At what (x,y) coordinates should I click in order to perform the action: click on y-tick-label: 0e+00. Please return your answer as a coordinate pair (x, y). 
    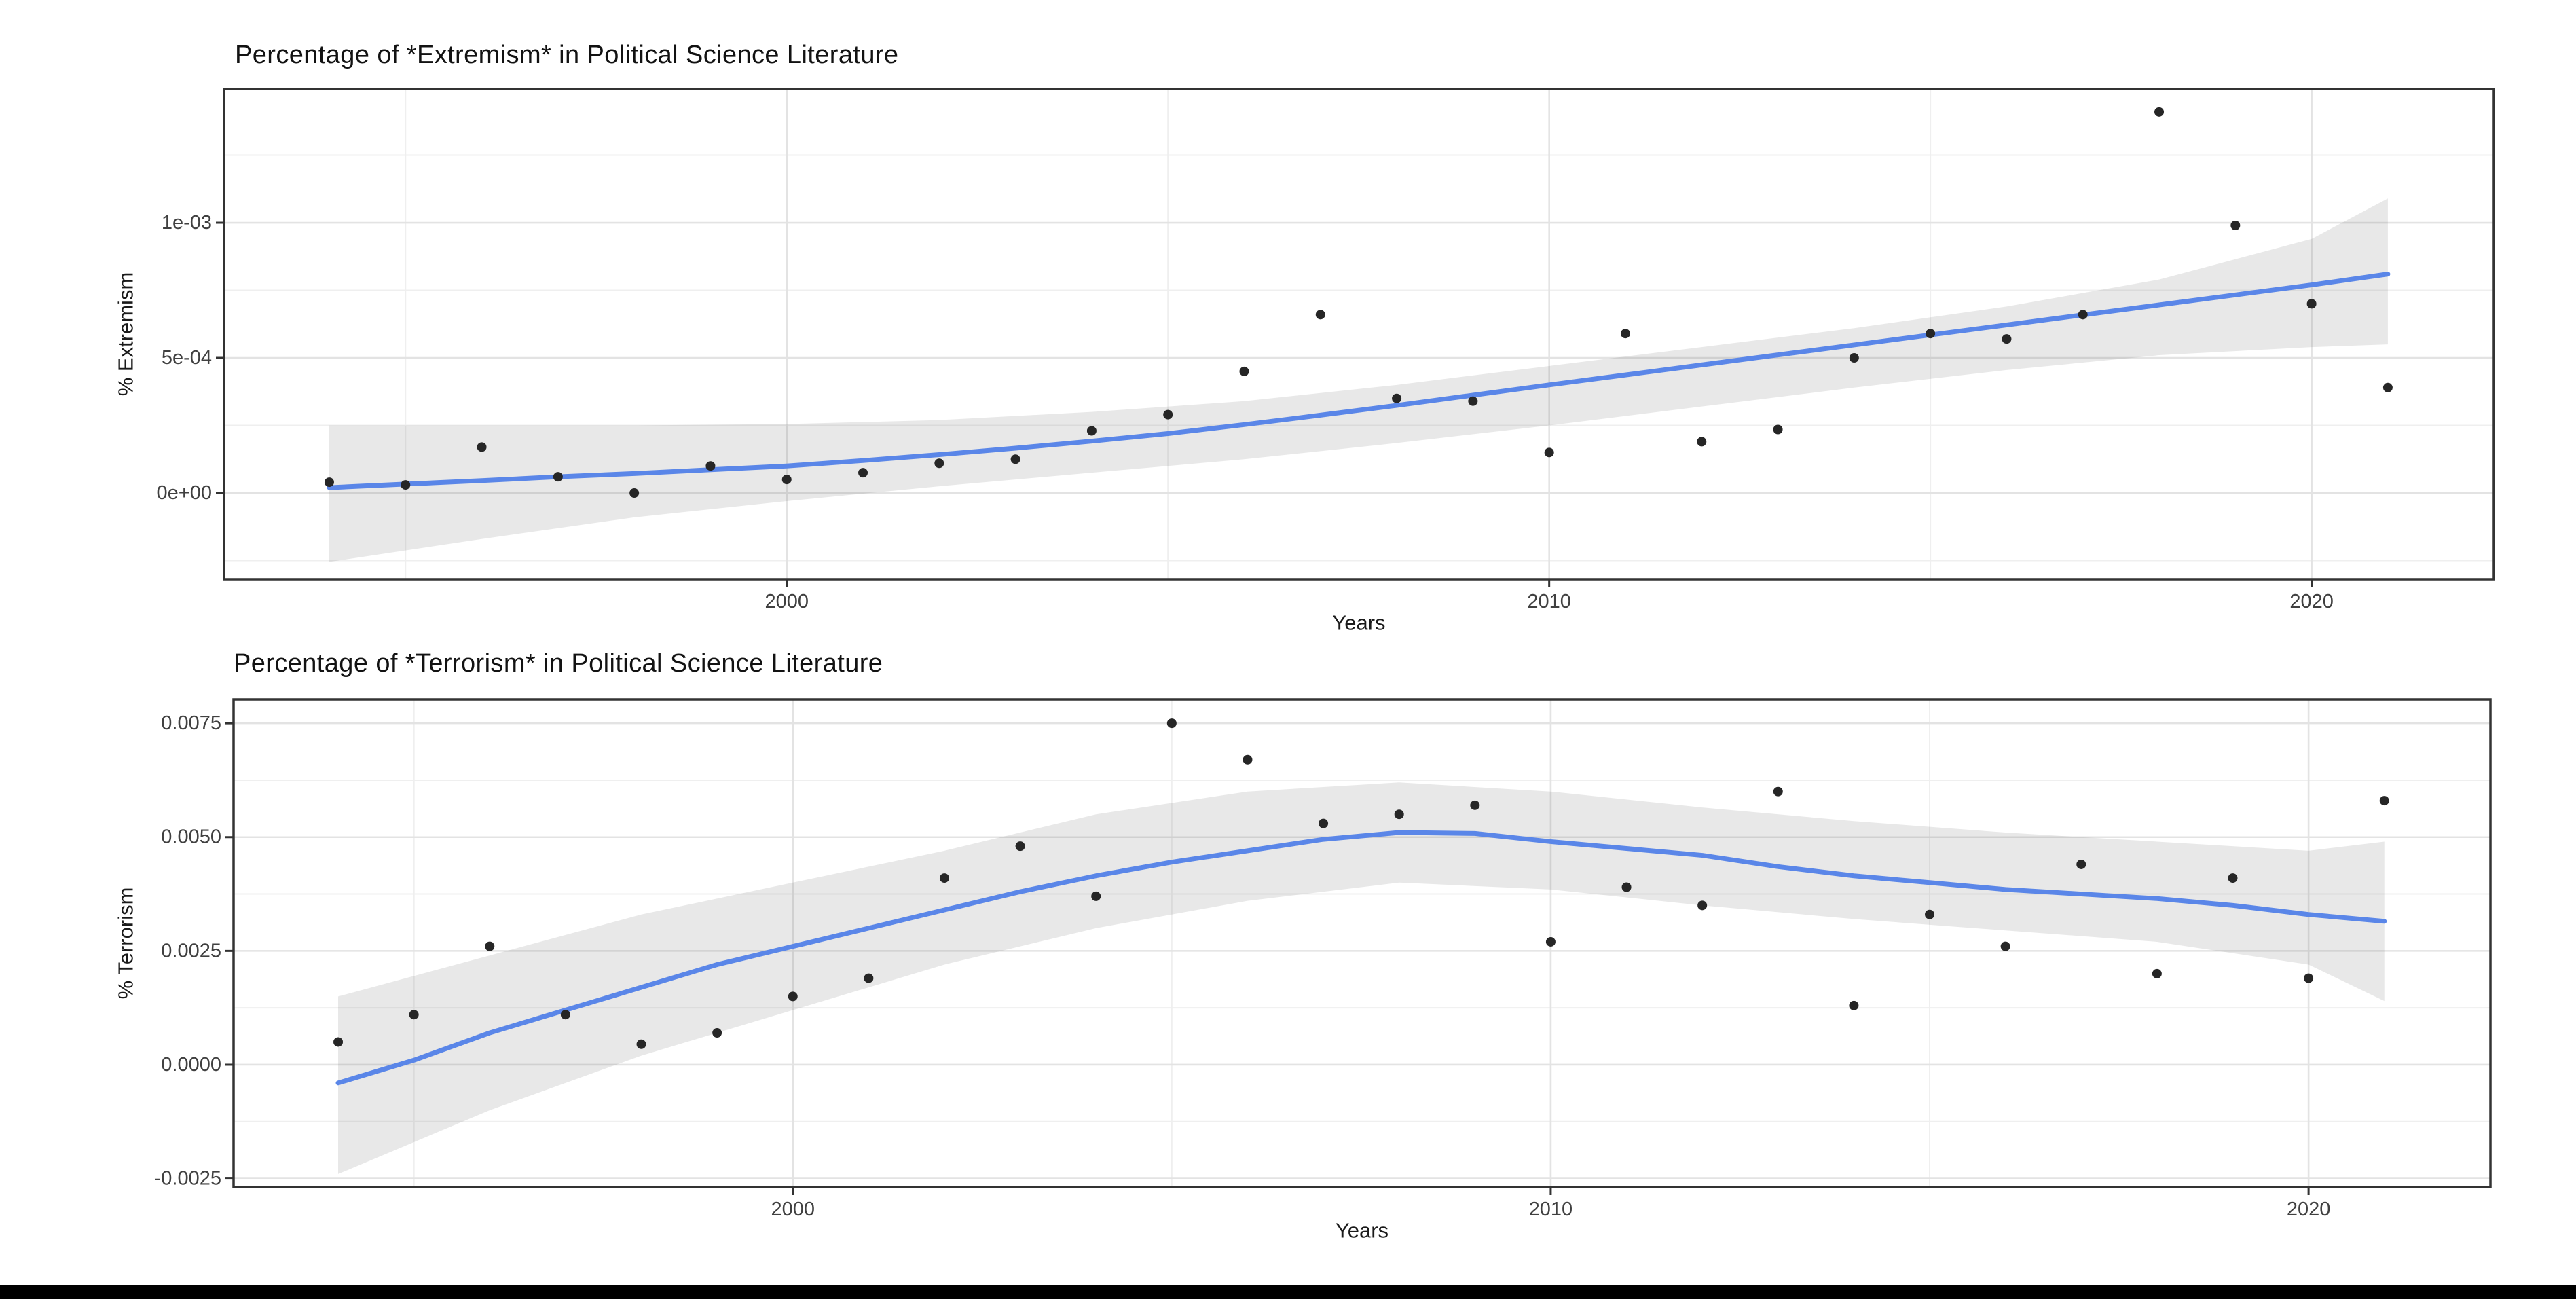
    Looking at the image, I should click on (184, 493).